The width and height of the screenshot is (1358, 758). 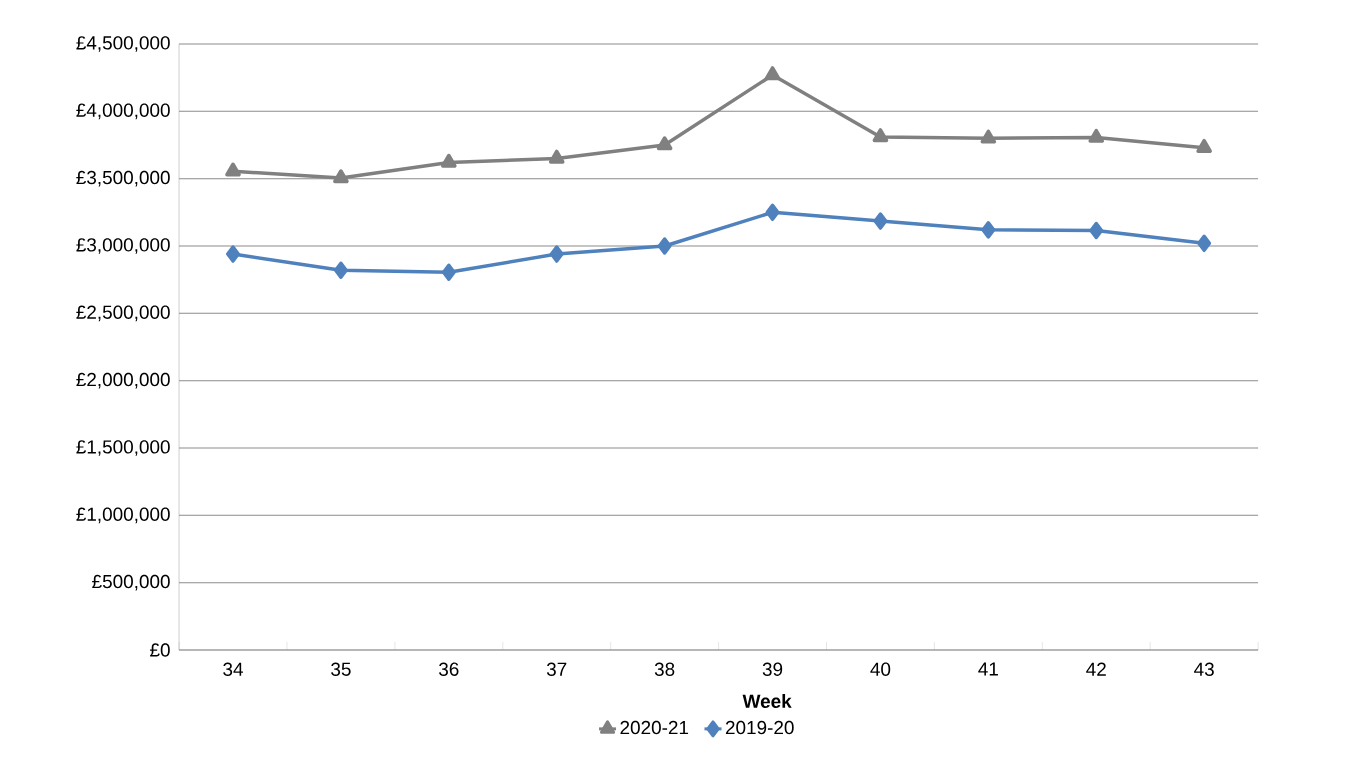 What do you see at coordinates (880, 669) in the screenshot?
I see `x-tick-label: 40` at bounding box center [880, 669].